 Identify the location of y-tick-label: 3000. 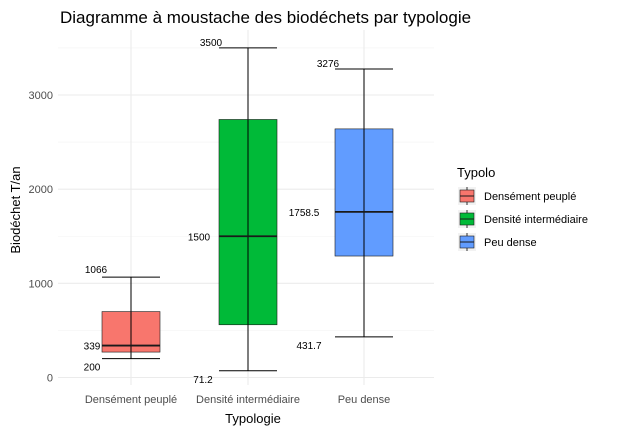
(41, 96).